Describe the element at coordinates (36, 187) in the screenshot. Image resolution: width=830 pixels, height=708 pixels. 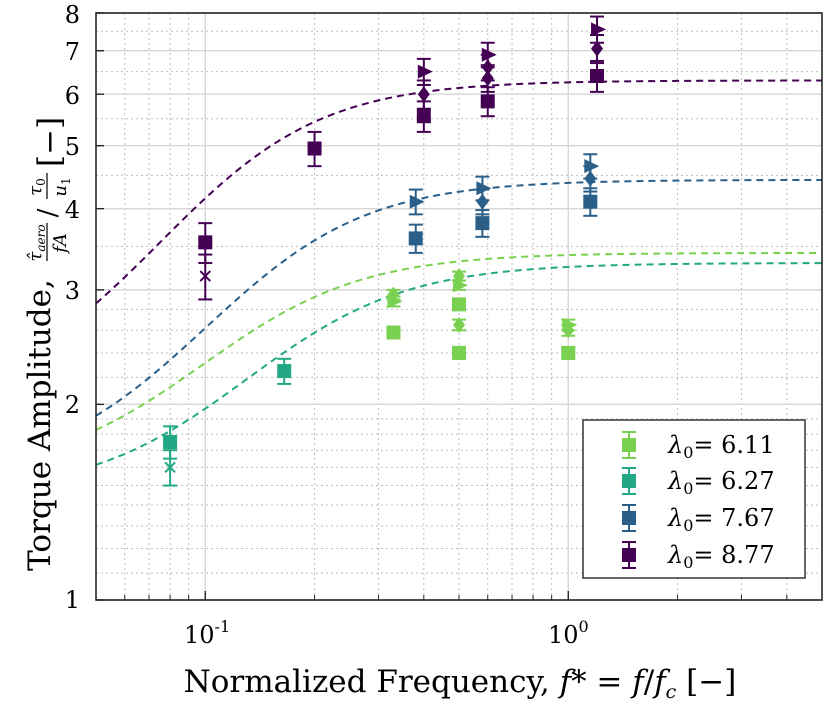
I see `y-label-numerator-2: τ0` at that location.